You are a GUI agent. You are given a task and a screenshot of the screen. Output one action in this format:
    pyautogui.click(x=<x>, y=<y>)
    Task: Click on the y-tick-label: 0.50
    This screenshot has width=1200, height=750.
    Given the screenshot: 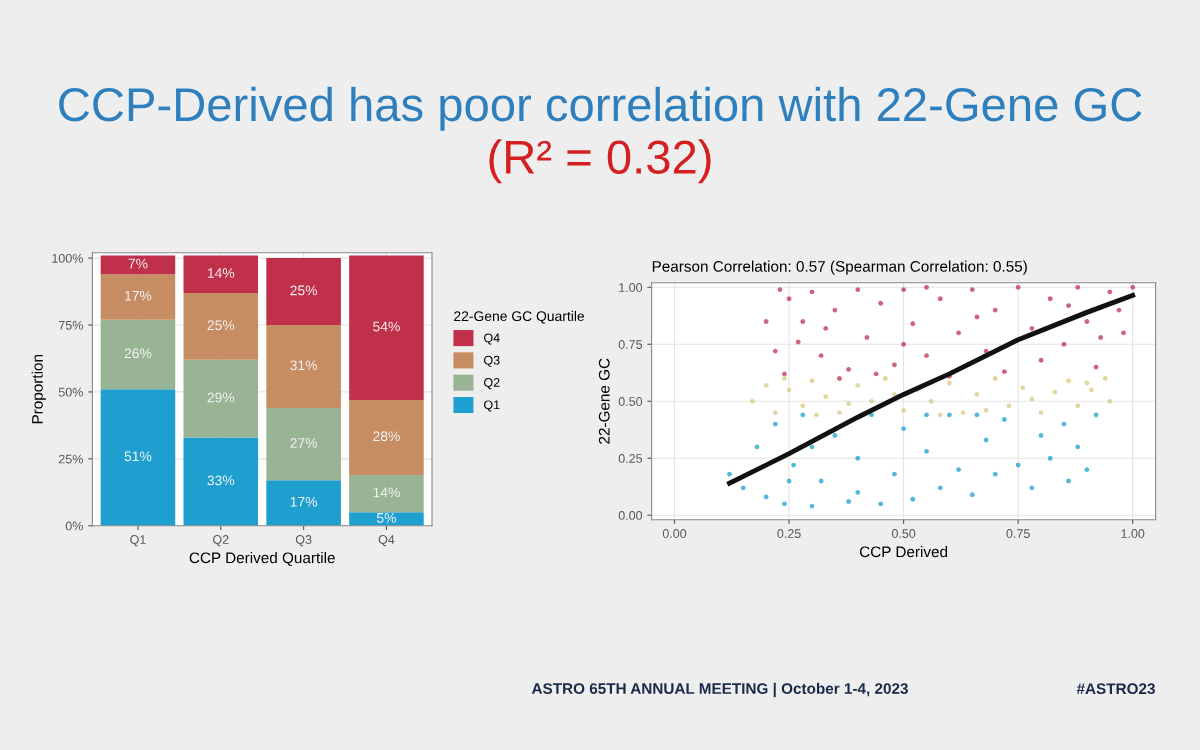 What is the action you would take?
    pyautogui.click(x=630, y=401)
    